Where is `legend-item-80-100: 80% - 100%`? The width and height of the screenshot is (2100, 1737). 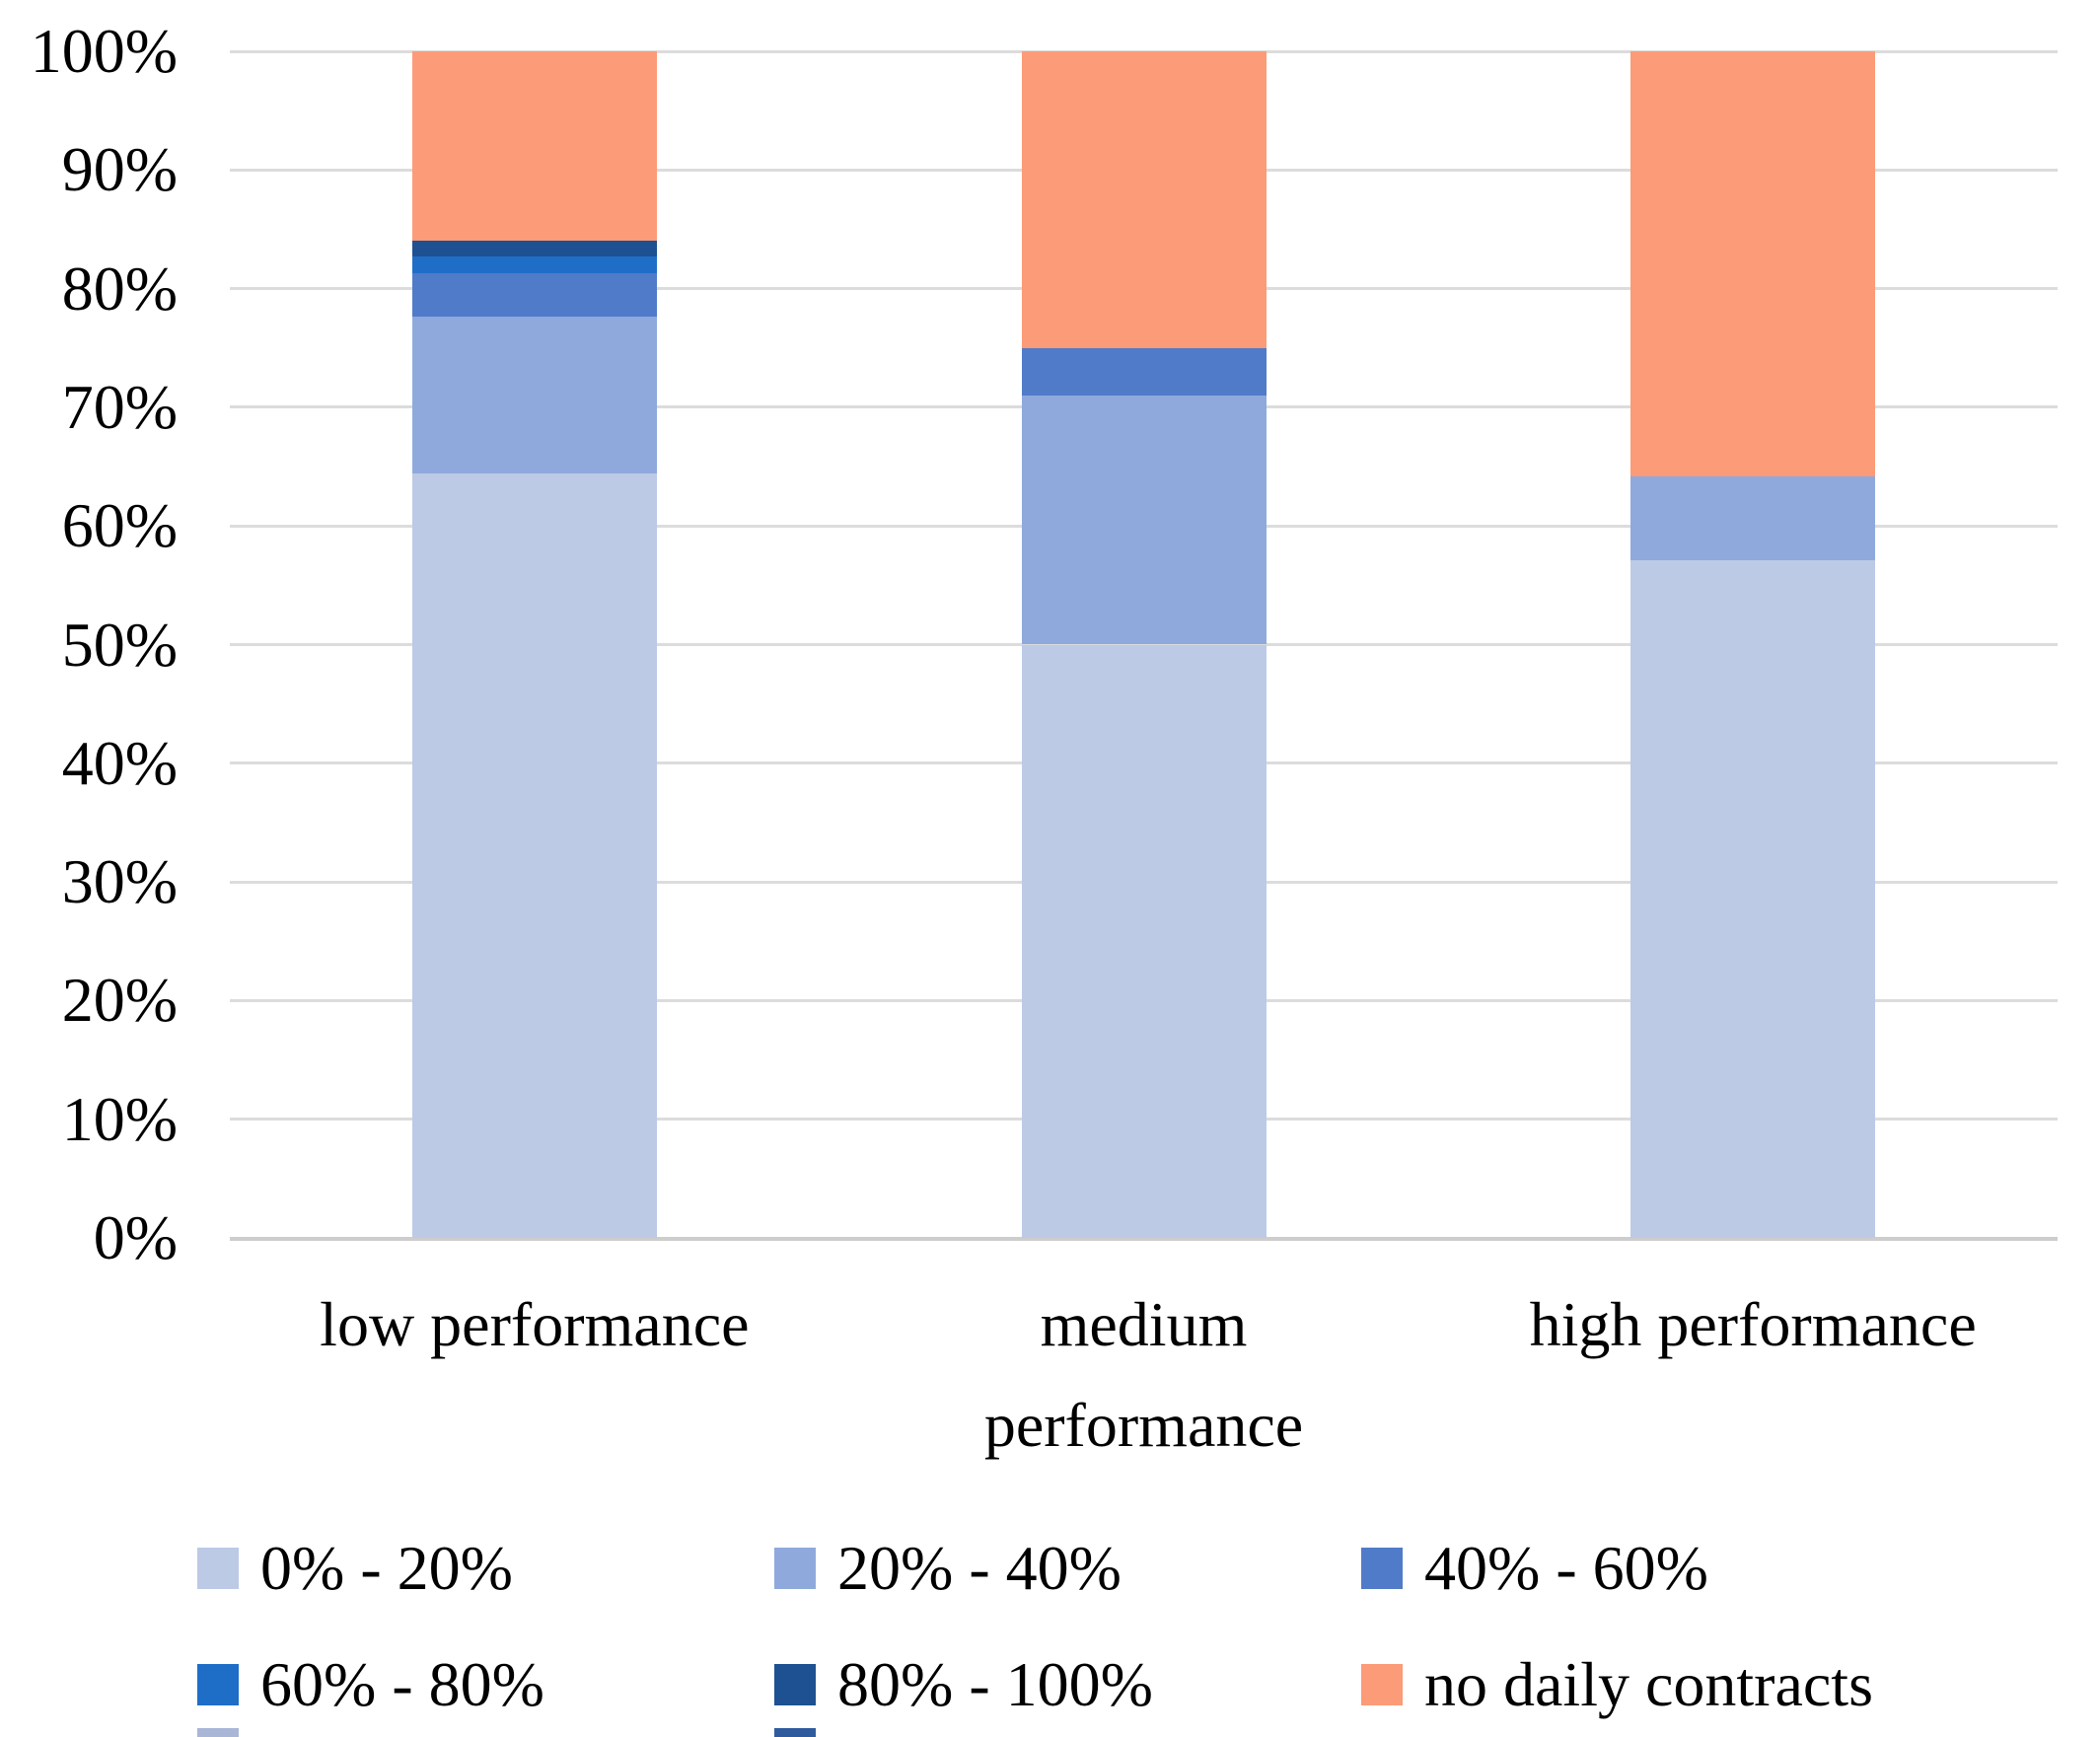 legend-item-80-100: 80% - 100% is located at coordinates (963, 1681).